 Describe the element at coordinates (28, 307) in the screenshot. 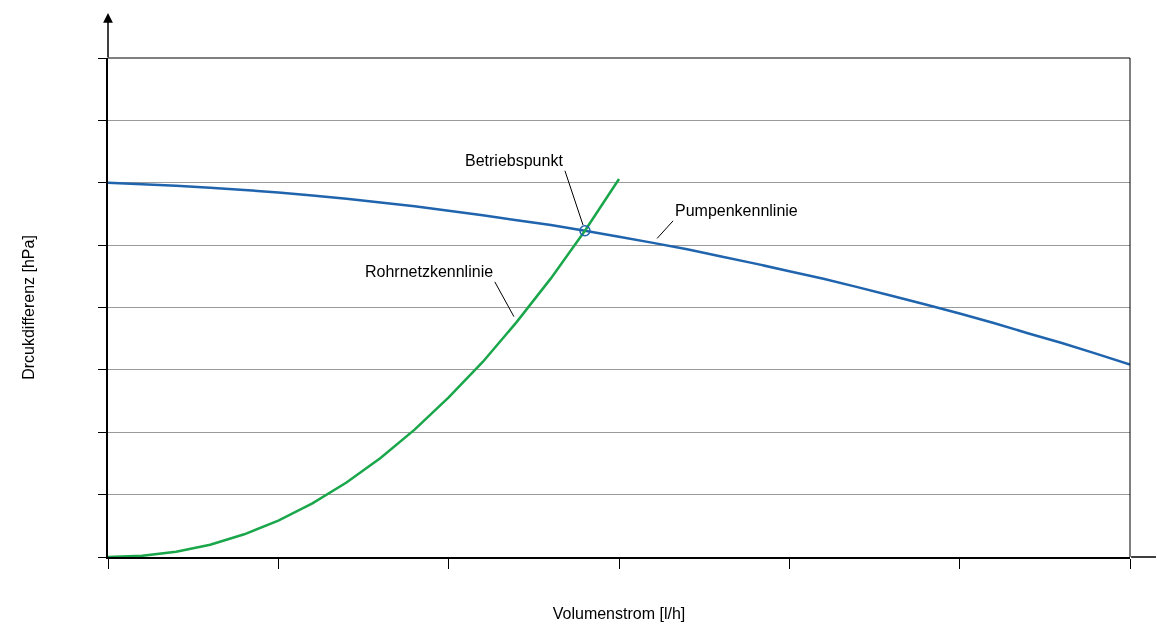

I see `y-axis-title: Drcukdifferenz [hPa]` at that location.